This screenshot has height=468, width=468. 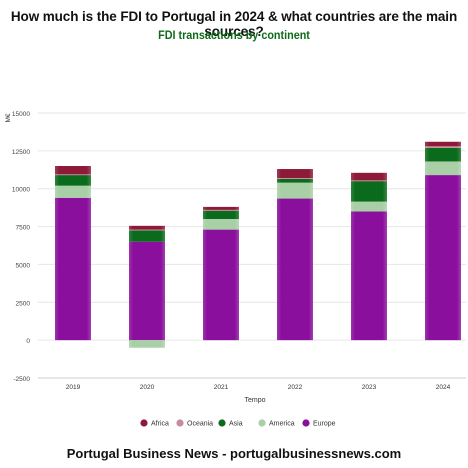 I want to click on bar-america-2020, so click(x=147, y=344).